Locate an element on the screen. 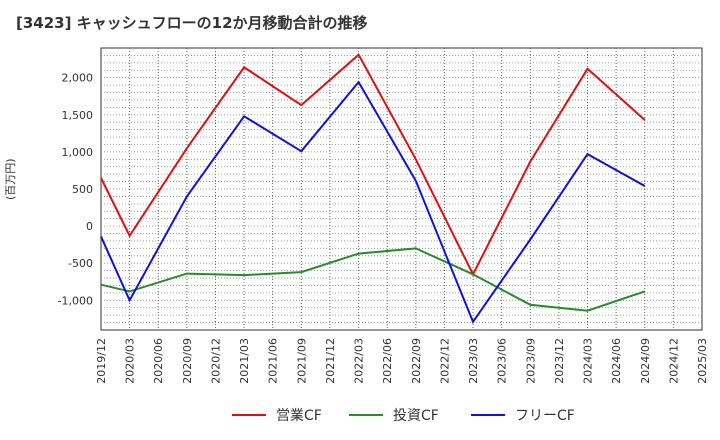 The height and width of the screenshot is (440, 720). x-tick-label: 2024/03 is located at coordinates (588, 361).